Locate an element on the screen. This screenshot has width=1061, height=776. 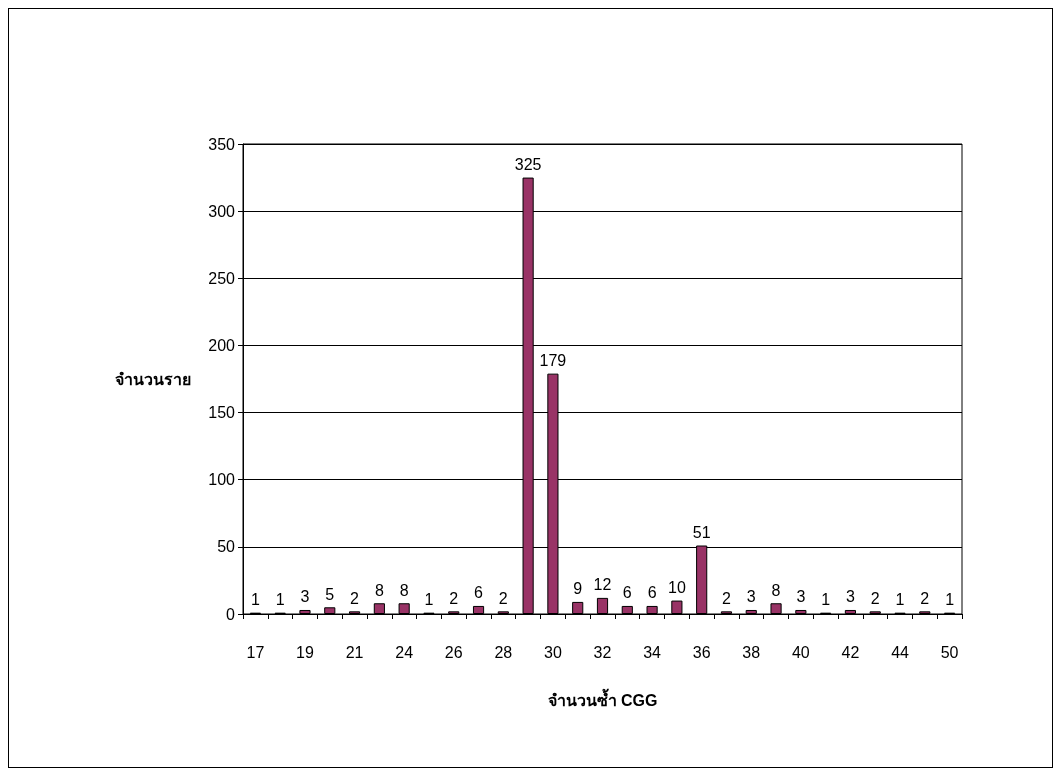
x-tick-label: 26 is located at coordinates (453, 652).